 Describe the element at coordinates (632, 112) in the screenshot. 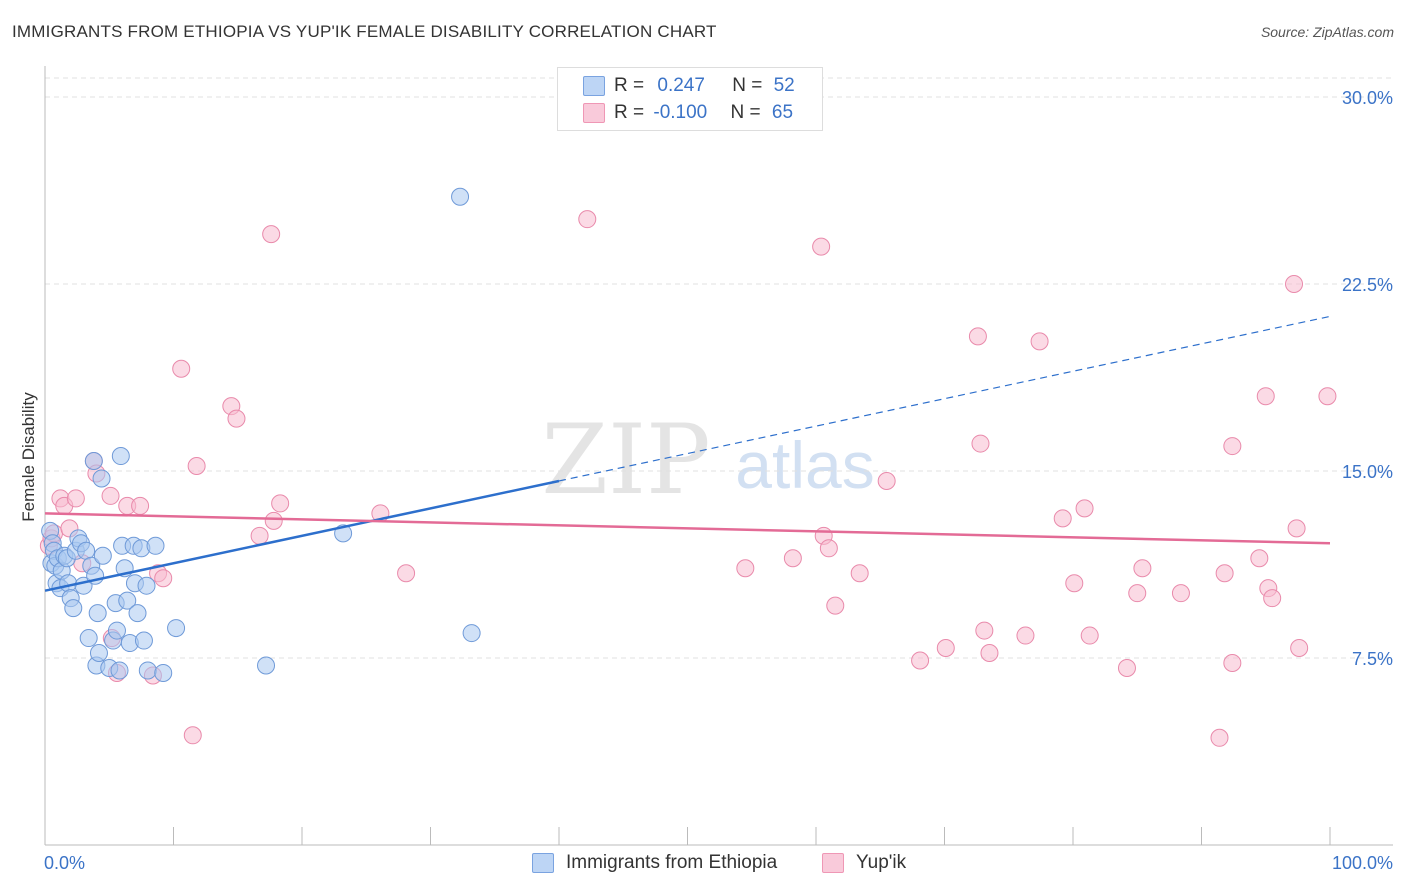

I see `yupik-r-label: R =` at that location.